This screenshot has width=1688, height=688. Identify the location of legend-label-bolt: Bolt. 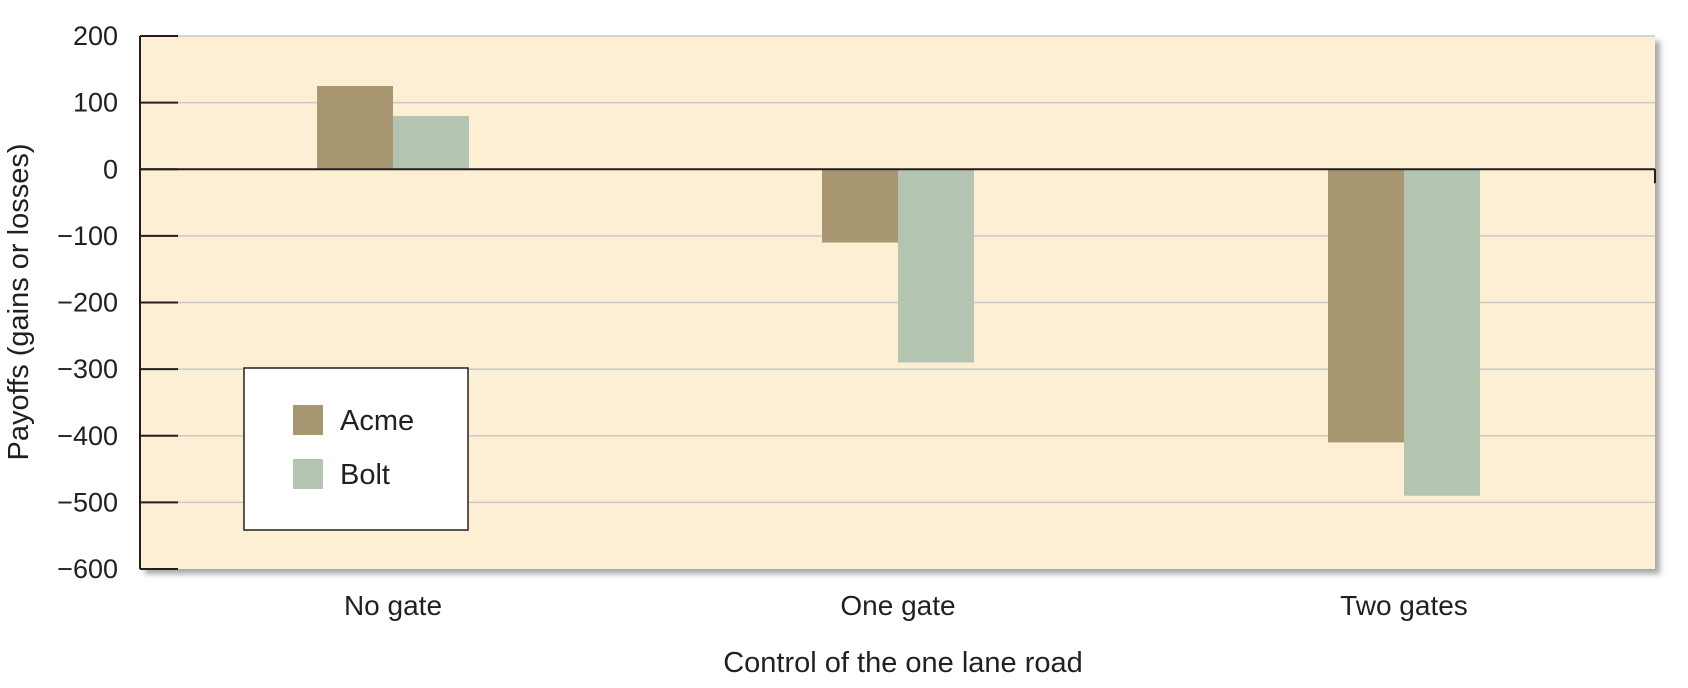
(365, 475).